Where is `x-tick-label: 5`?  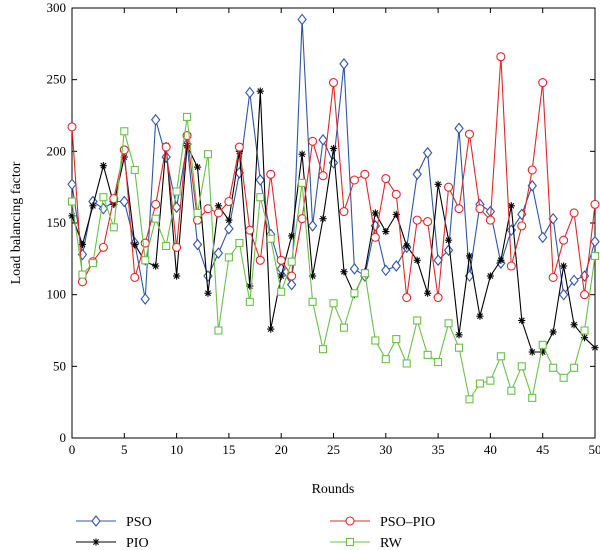
x-tick-label: 5 is located at coordinates (124, 449).